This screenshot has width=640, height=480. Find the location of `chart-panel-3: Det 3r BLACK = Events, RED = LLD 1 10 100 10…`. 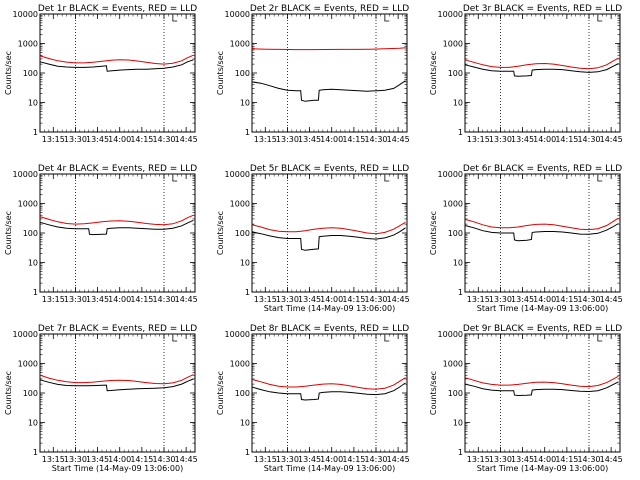

chart-panel-3: Det 3r BLACK = Events, RED = LLD 1 10 100 10… is located at coordinates (526, 74).